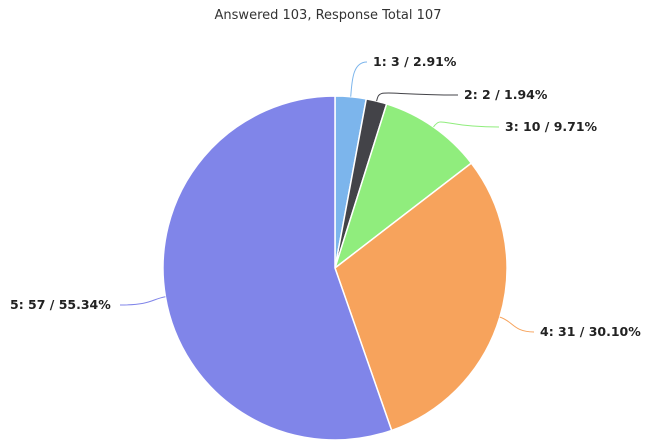  What do you see at coordinates (60, 304) in the screenshot?
I see `slice-label-5: 5: 57 / 55.34%` at bounding box center [60, 304].